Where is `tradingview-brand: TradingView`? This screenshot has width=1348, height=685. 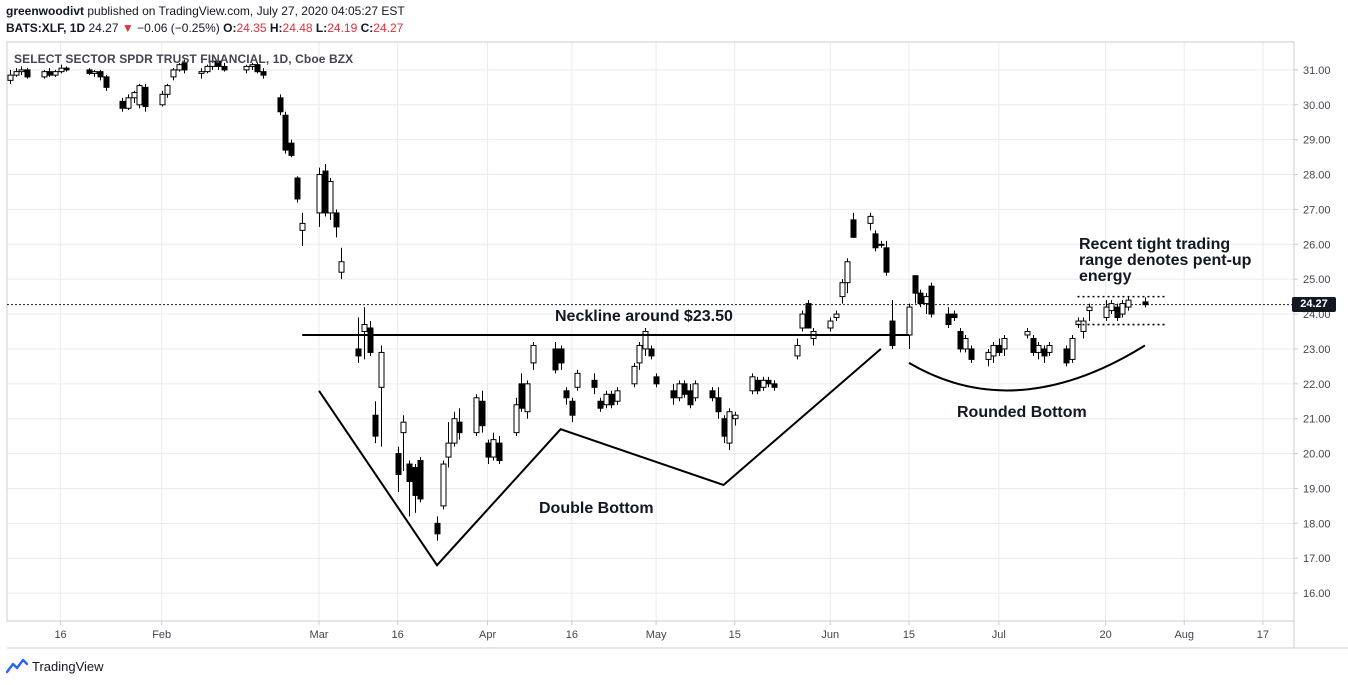
tradingview-brand: TradingView is located at coordinates (55, 666).